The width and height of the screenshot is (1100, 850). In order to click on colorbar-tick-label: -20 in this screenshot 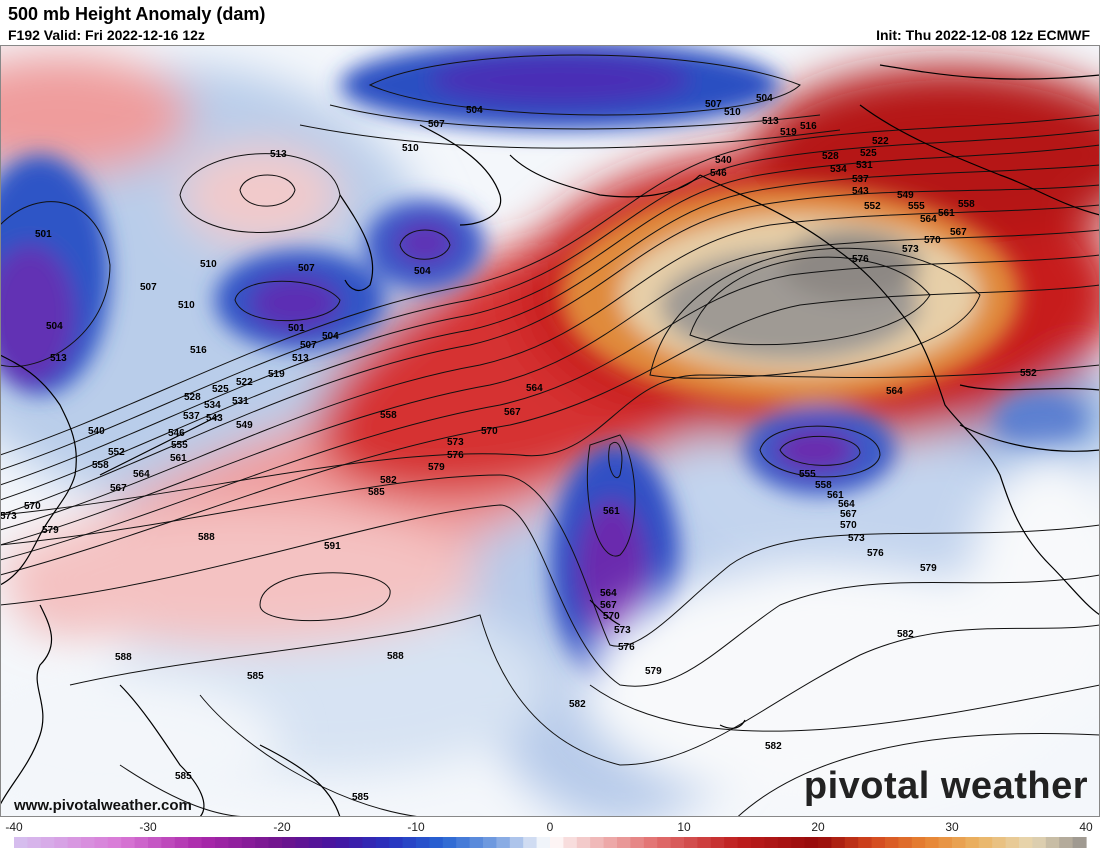, I will do `click(282, 827)`.